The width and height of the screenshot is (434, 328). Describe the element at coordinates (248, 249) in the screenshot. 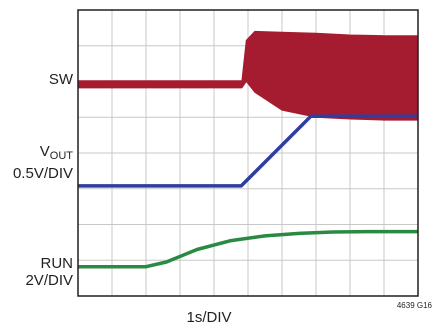

I see `run-trace` at that location.